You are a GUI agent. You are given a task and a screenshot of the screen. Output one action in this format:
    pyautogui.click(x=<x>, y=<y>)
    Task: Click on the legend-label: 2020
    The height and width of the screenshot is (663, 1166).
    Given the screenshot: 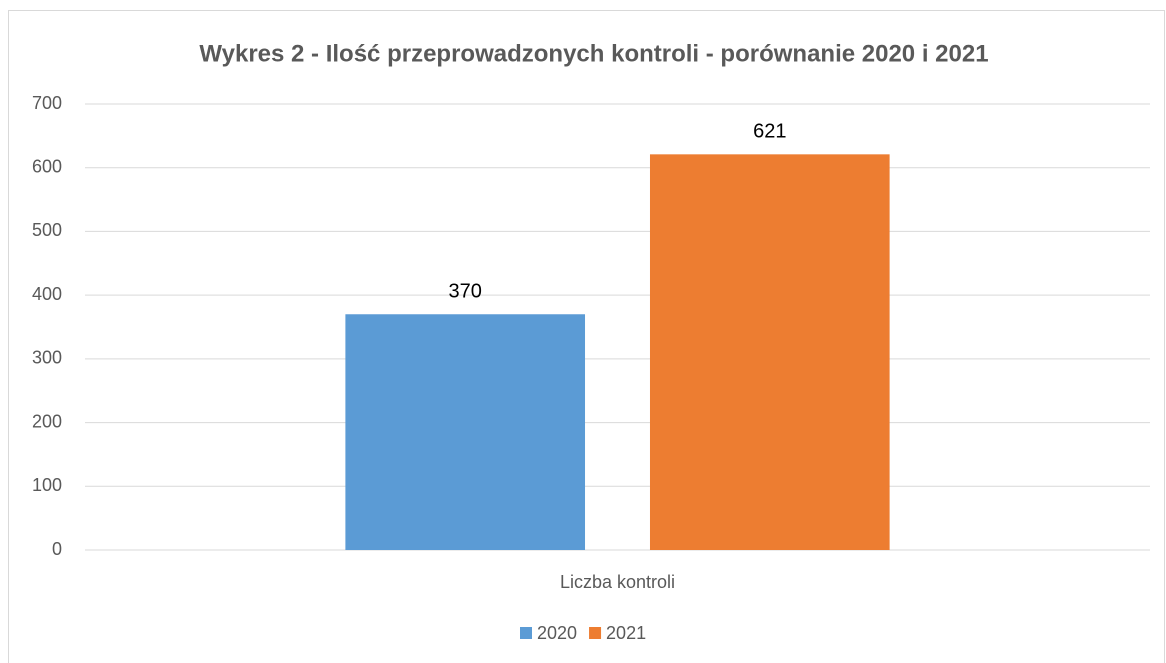 What is the action you would take?
    pyautogui.click(x=557, y=633)
    